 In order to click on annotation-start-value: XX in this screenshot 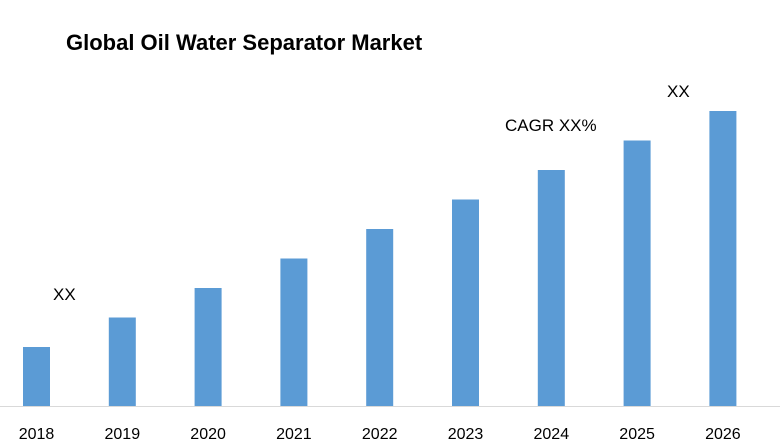, I will do `click(64, 294)`.